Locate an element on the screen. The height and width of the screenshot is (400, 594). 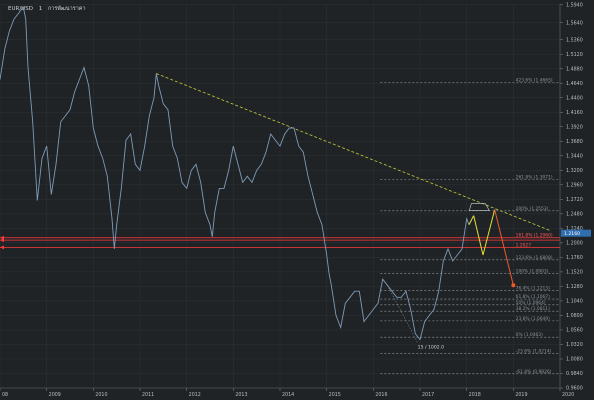
y-tick-label: 1.4400 is located at coordinates (574, 98).